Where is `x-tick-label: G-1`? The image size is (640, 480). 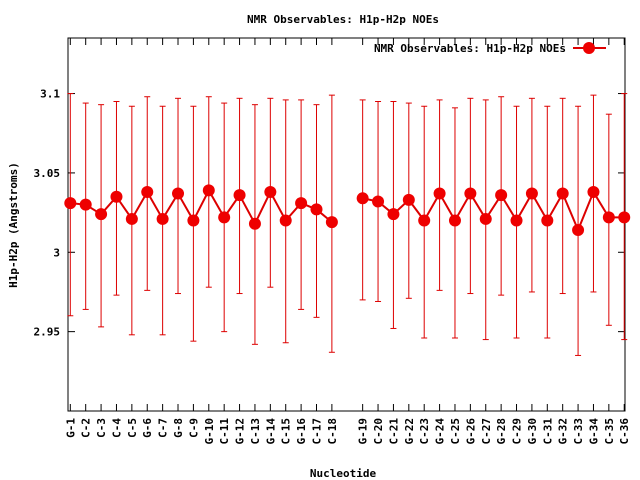
x-tick-label: G-1 is located at coordinates (70, 428).